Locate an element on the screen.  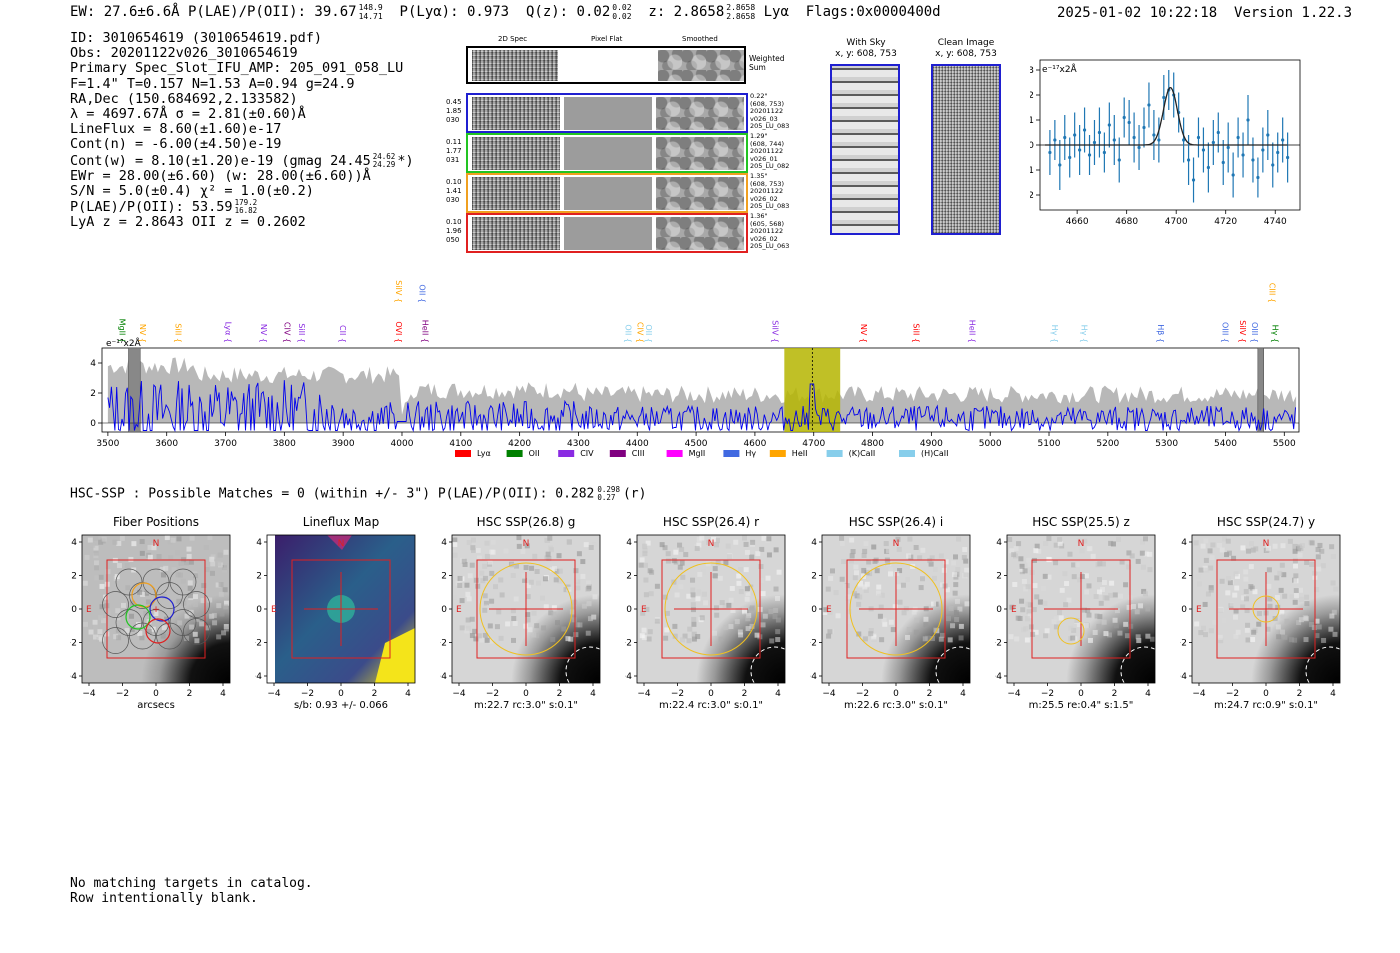
hsc-summary-sub: 0.27 is located at coordinates (606, 497).